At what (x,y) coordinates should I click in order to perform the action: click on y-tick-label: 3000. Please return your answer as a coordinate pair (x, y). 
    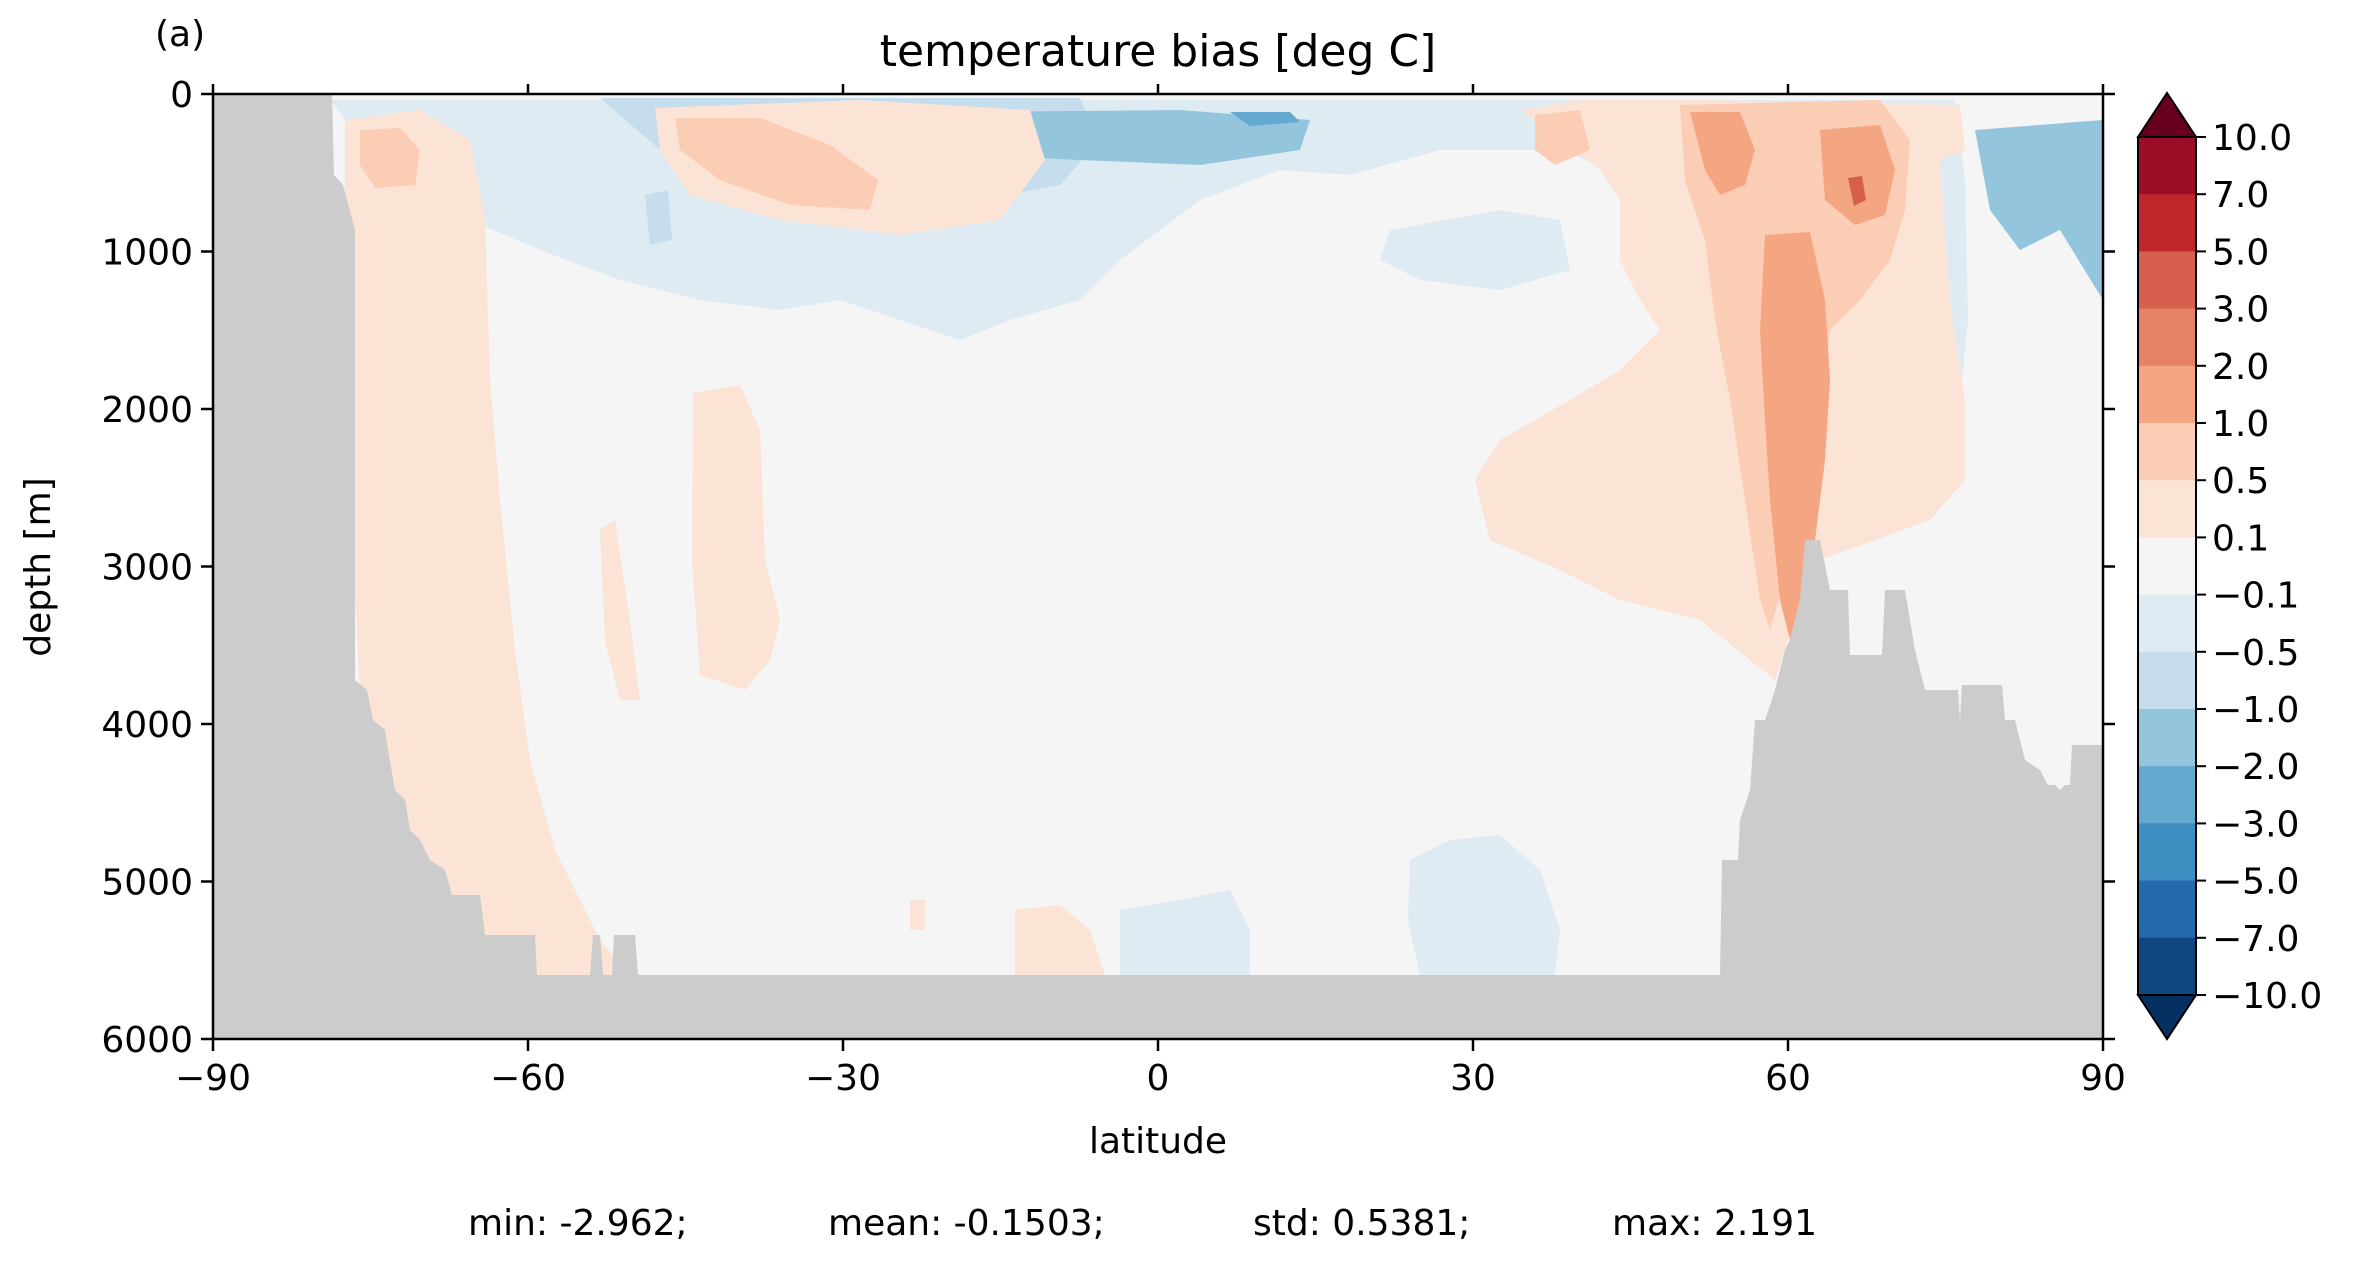
    Looking at the image, I should click on (147, 568).